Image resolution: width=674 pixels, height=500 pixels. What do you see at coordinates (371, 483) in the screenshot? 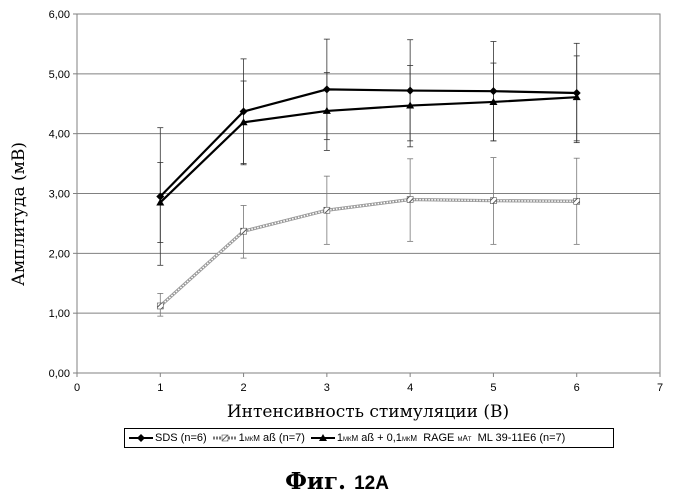
I see `caption-number: 12A` at bounding box center [371, 483].